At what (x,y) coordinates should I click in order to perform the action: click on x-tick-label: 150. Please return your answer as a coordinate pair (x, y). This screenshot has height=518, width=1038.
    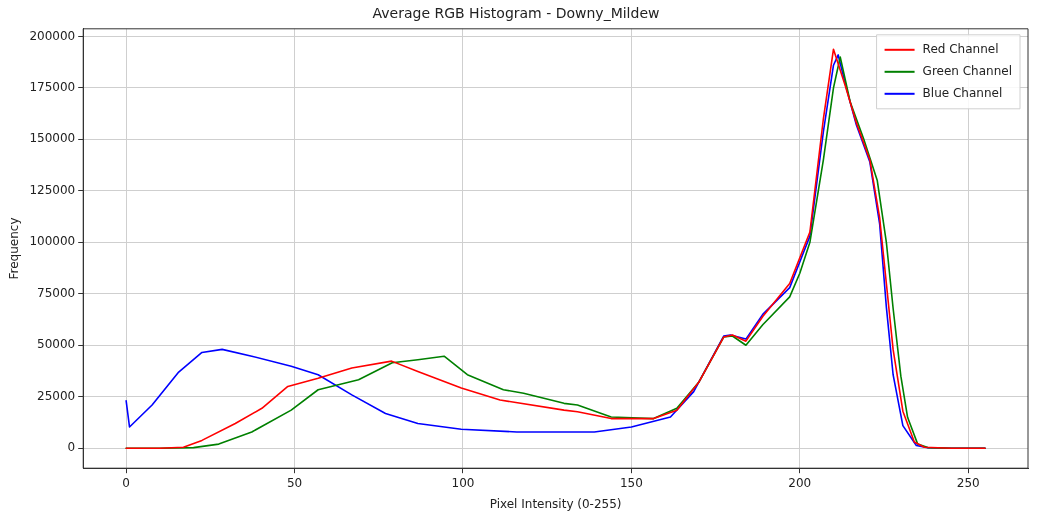
    Looking at the image, I should click on (631, 482).